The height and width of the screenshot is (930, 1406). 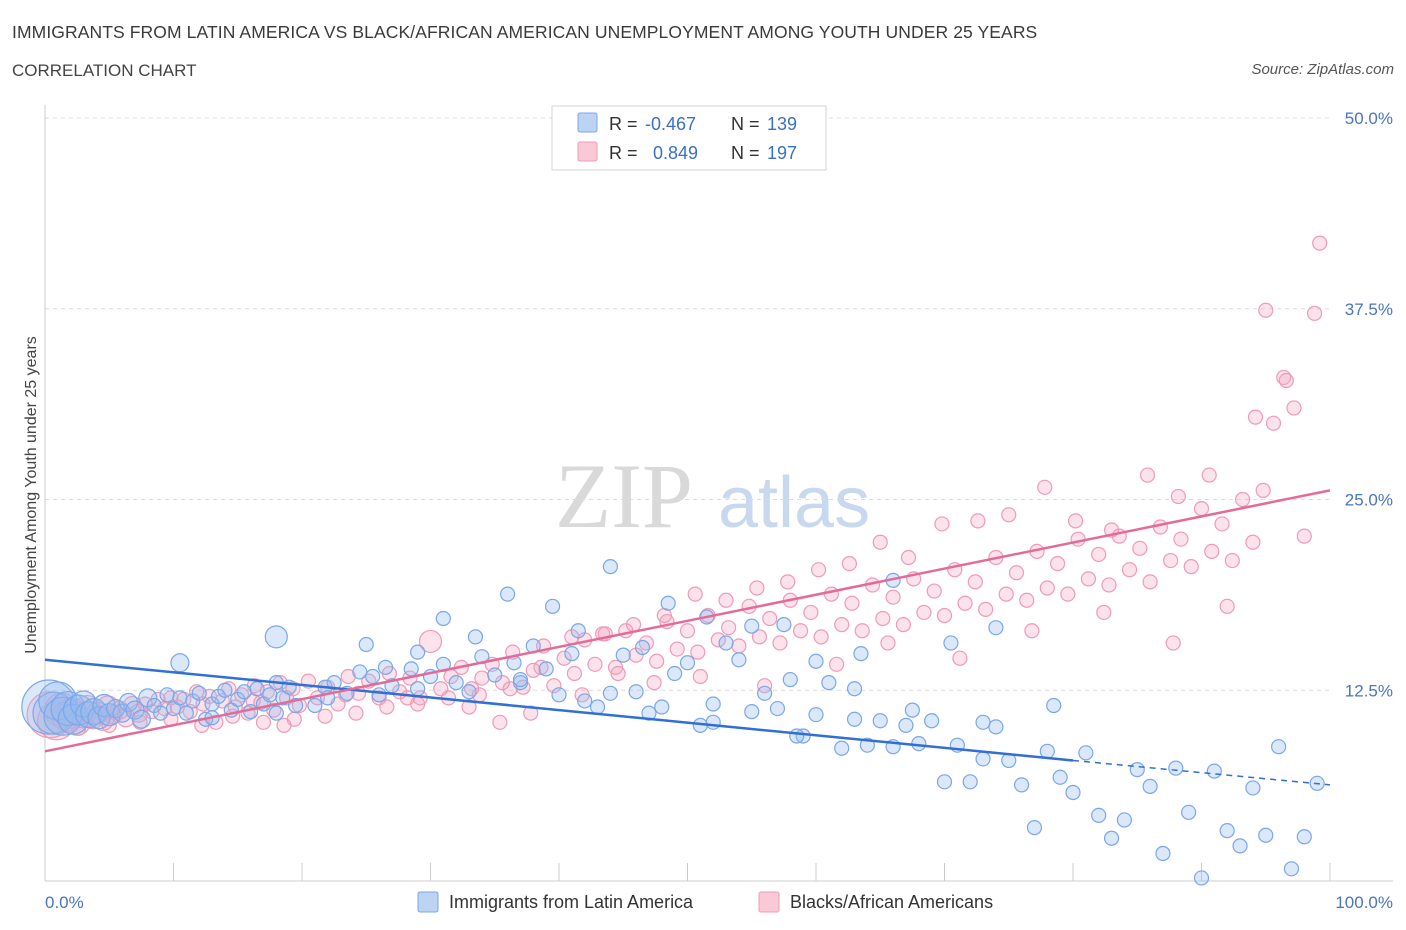 I want to click on bottom-legend-swatch-black, so click(x=769, y=902).